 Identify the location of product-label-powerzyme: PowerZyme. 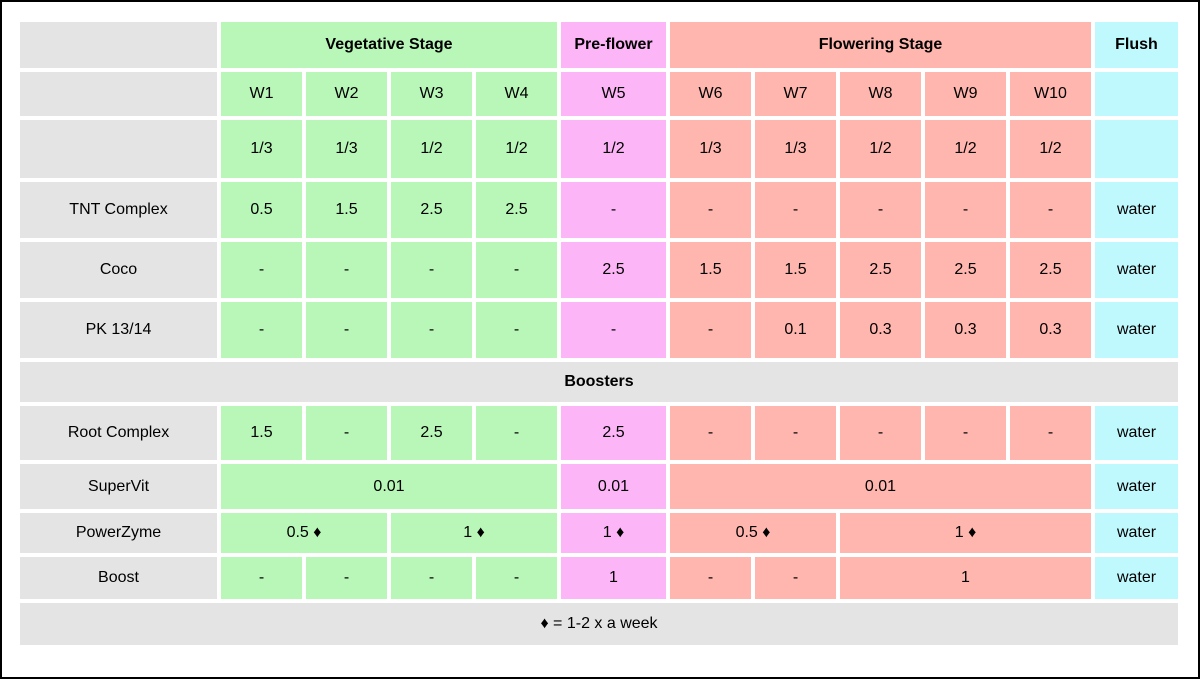
(118, 533).